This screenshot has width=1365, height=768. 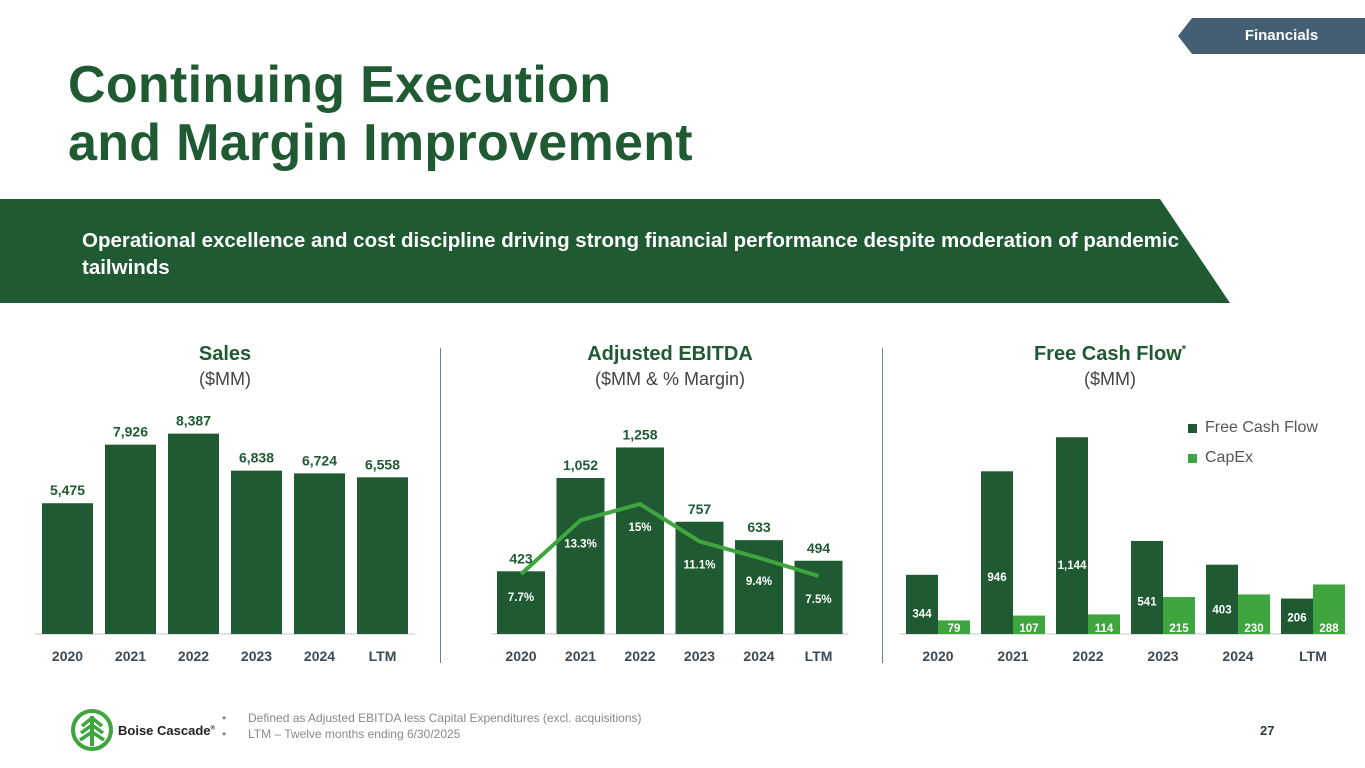 What do you see at coordinates (819, 548) in the screenshot?
I see `data-label: 494` at bounding box center [819, 548].